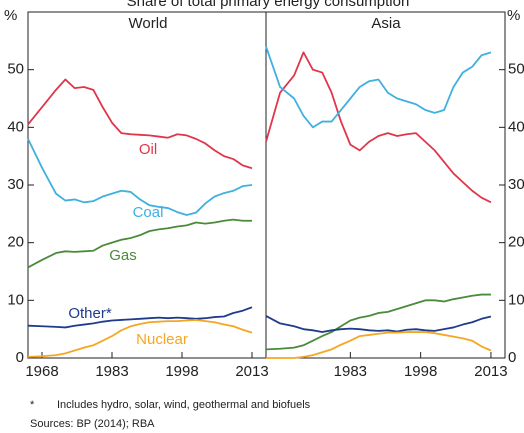 This screenshot has height=433, width=524. Describe the element at coordinates (92, 424) in the screenshot. I see `sources: Sources: BP (2014); RBA` at that location.